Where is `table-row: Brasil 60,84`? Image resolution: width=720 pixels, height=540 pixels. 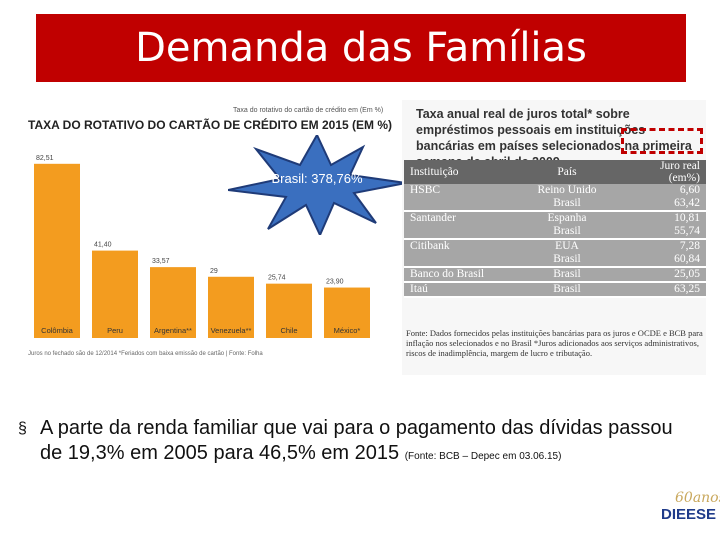 table-row: Brasil 60,84 is located at coordinates (555, 260).